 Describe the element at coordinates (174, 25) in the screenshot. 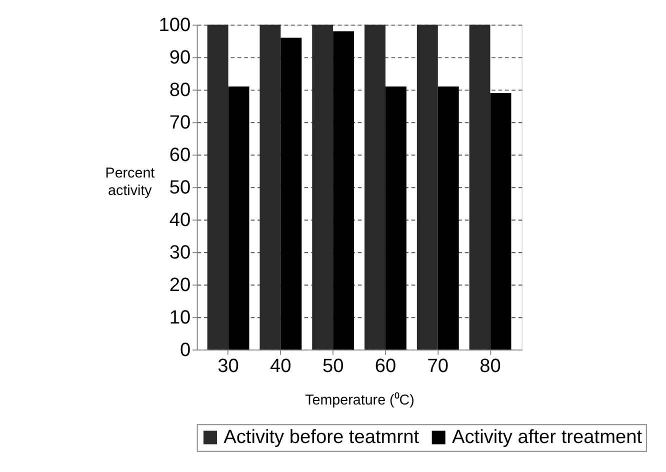

I see `y-tick-label: 100` at that location.